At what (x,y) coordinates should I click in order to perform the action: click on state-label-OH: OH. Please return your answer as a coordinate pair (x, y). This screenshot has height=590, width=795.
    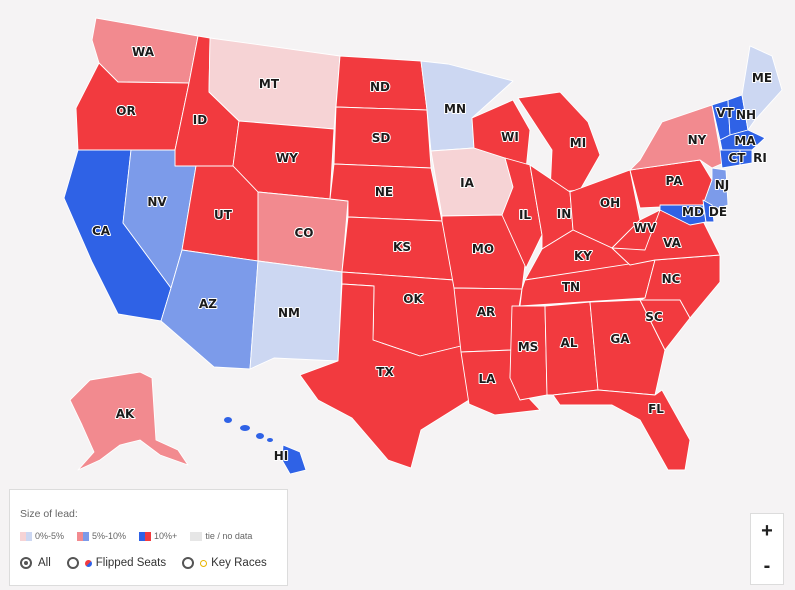
    Looking at the image, I should click on (610, 203).